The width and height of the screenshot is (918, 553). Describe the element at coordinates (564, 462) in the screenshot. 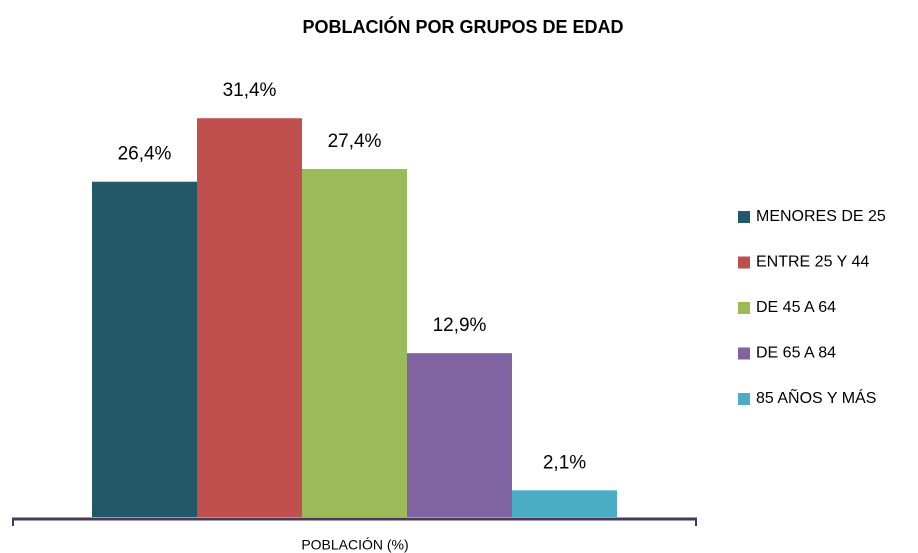

I see `value-label: 2,1%` at that location.